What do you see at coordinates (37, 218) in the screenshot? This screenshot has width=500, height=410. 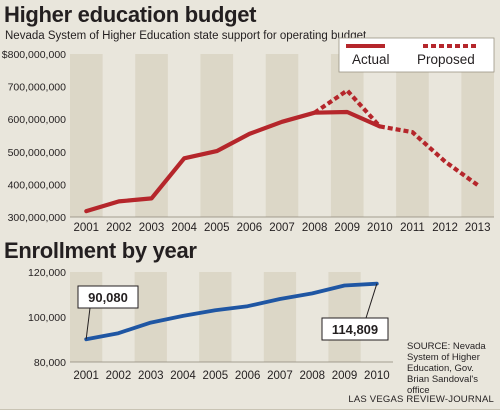 I see `y-tick-label: 300,000,000` at bounding box center [37, 218].